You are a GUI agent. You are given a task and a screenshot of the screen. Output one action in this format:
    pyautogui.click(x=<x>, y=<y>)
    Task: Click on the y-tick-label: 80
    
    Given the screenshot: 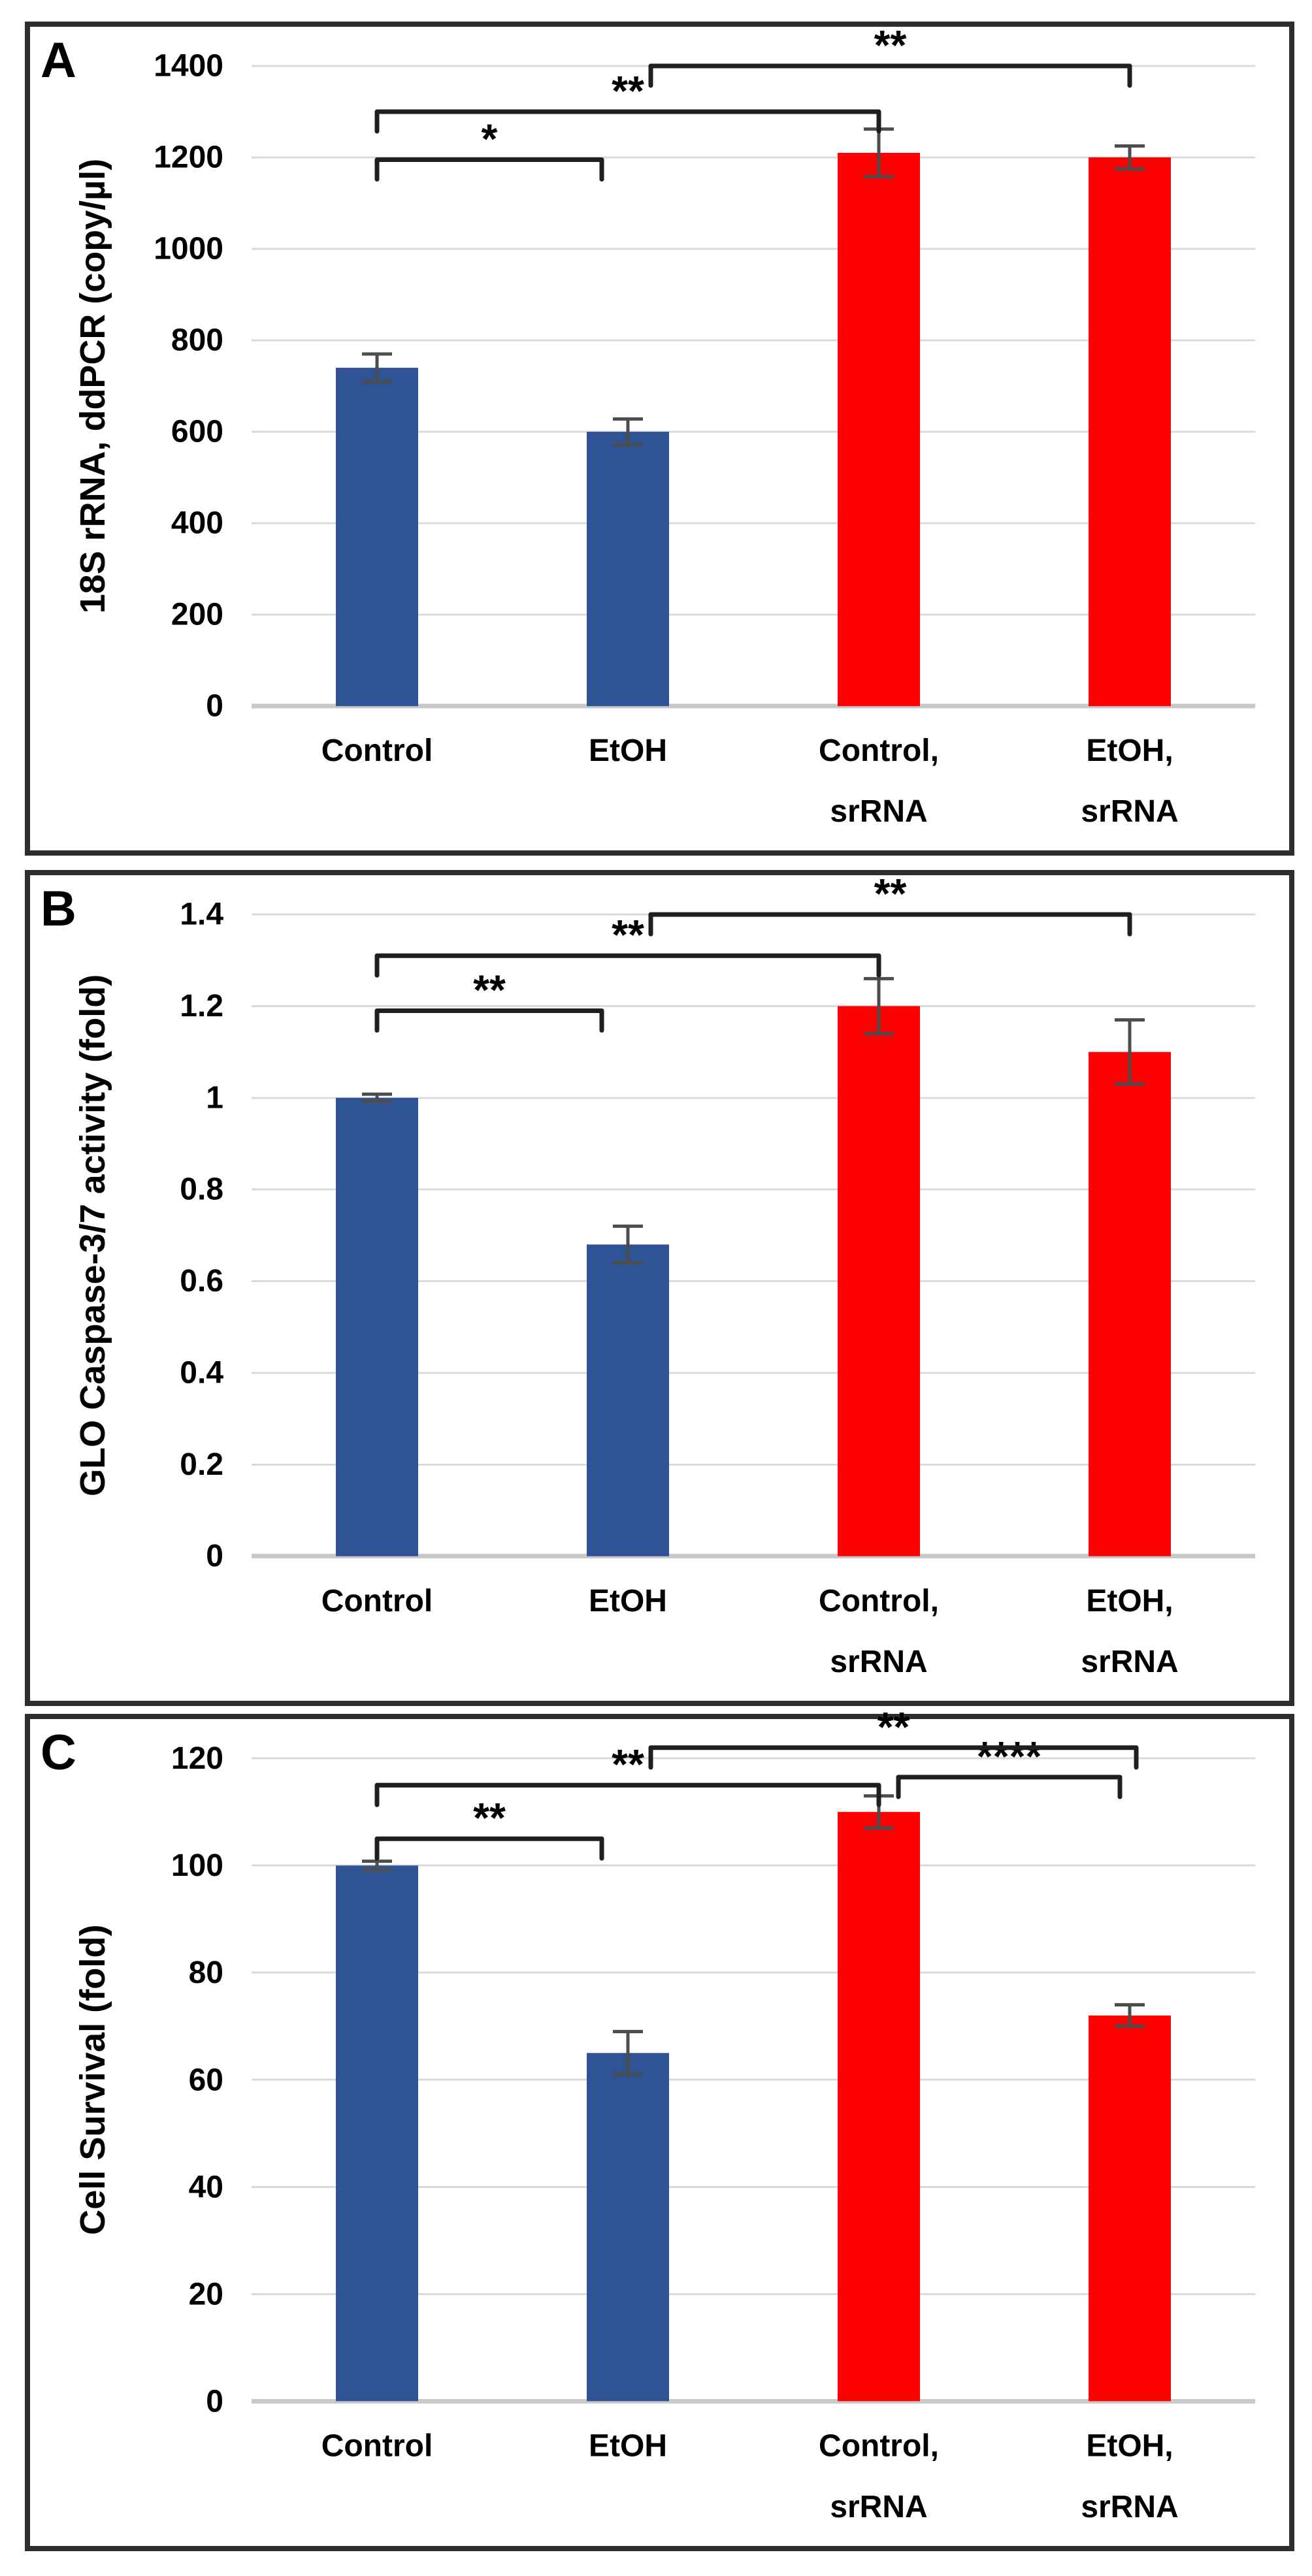 What is the action you would take?
    pyautogui.click(x=206, y=1972)
    